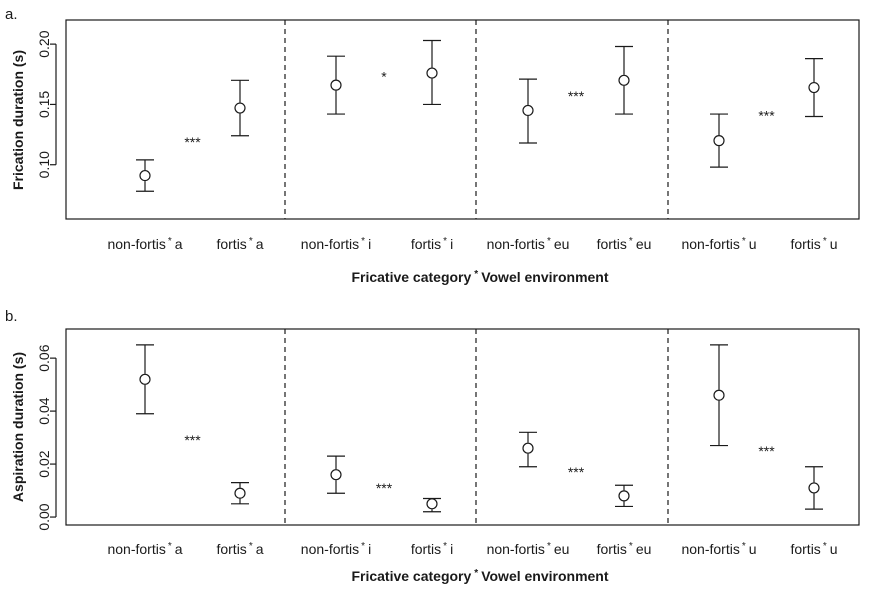  I want to click on y-tick-label: 0.00, so click(44, 516).